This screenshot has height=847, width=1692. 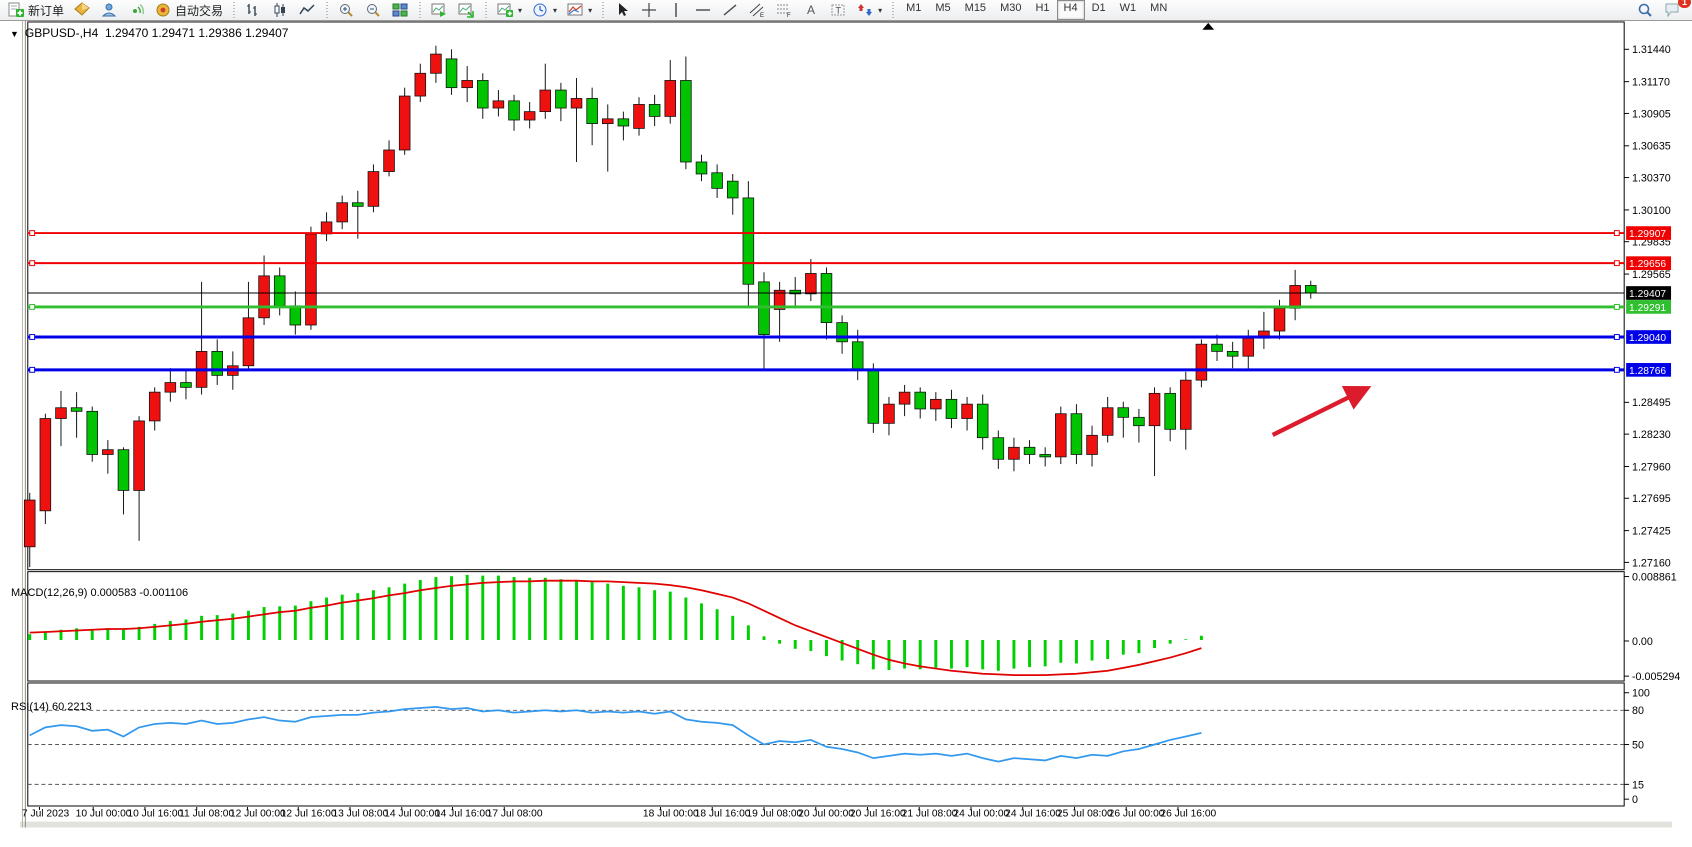 What do you see at coordinates (943, 8) in the screenshot?
I see `timeframe-m5-button: M5` at bounding box center [943, 8].